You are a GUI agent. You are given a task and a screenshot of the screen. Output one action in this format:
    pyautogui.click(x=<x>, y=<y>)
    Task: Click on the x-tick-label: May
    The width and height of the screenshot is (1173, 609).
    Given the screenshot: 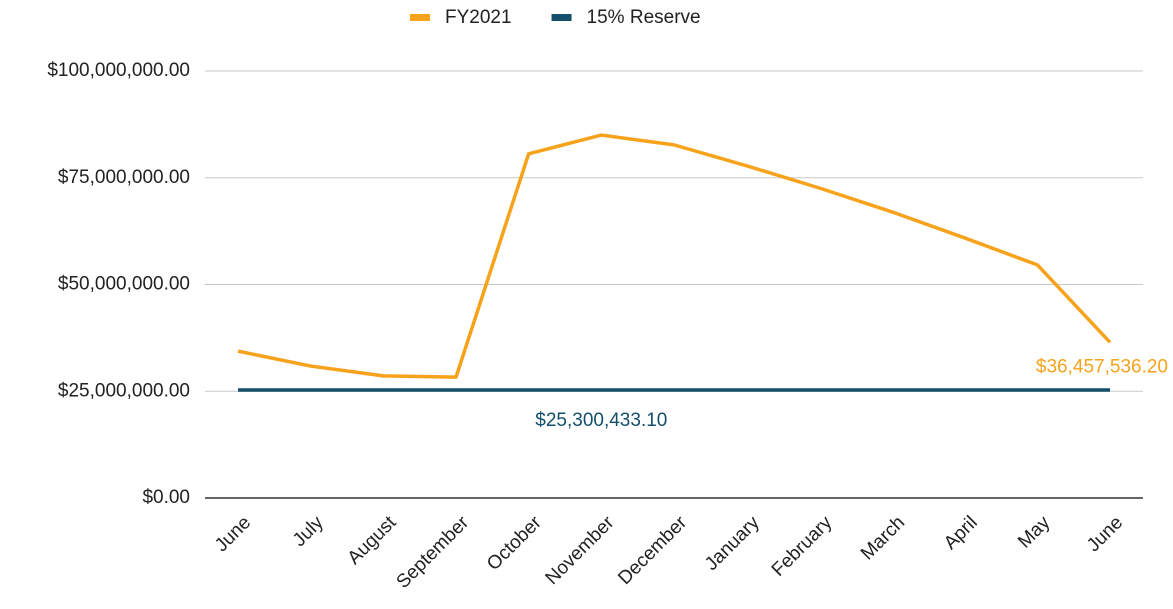 What is the action you would take?
    pyautogui.click(x=1034, y=532)
    